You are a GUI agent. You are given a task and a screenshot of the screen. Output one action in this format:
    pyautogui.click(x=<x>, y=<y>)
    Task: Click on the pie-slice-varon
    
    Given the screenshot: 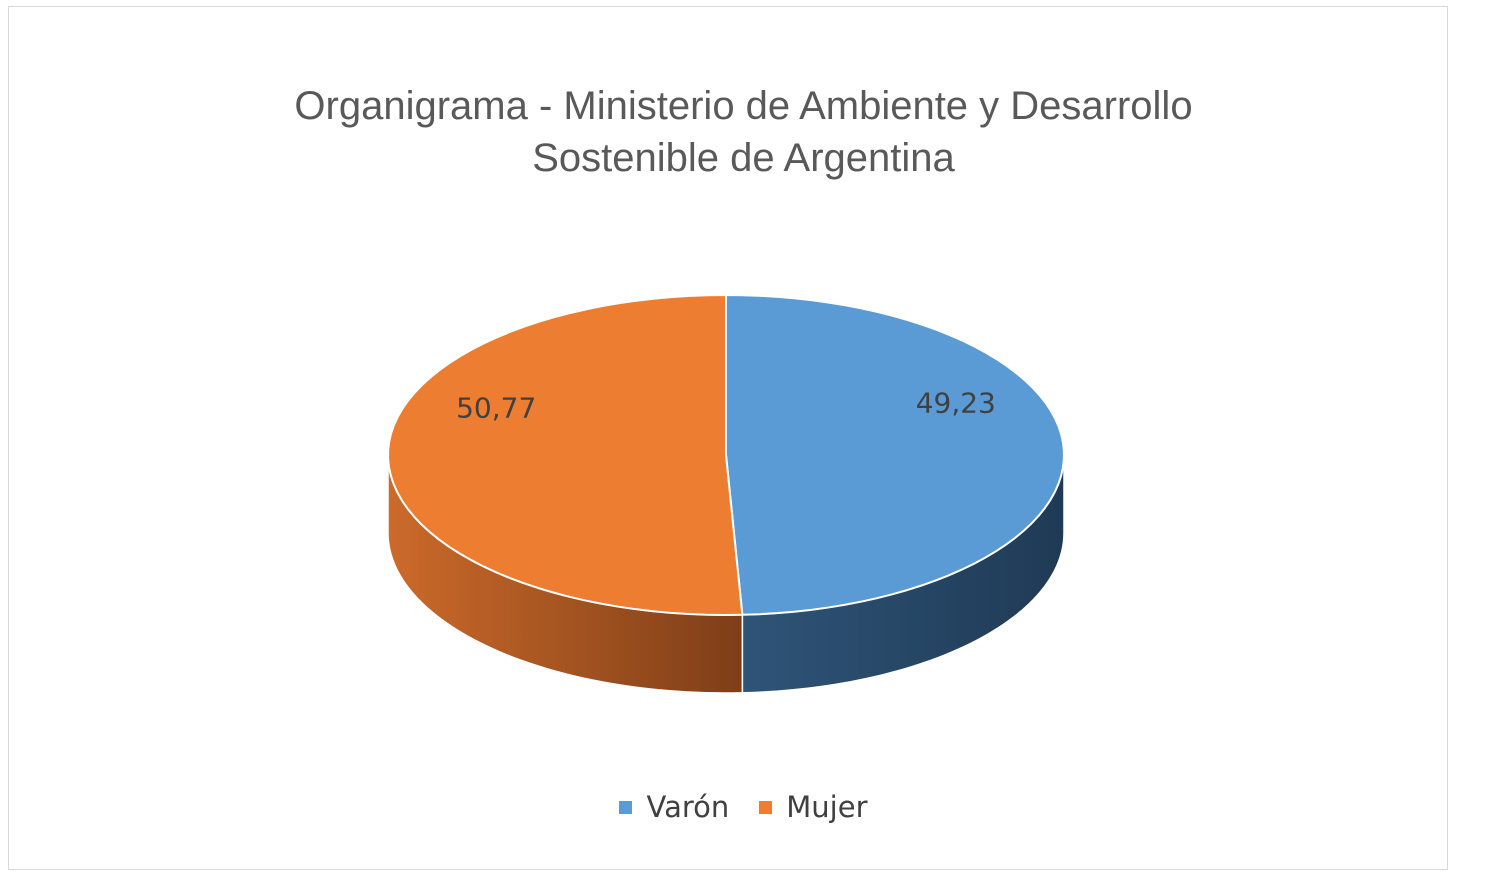 What is the action you would take?
    pyautogui.click(x=895, y=455)
    